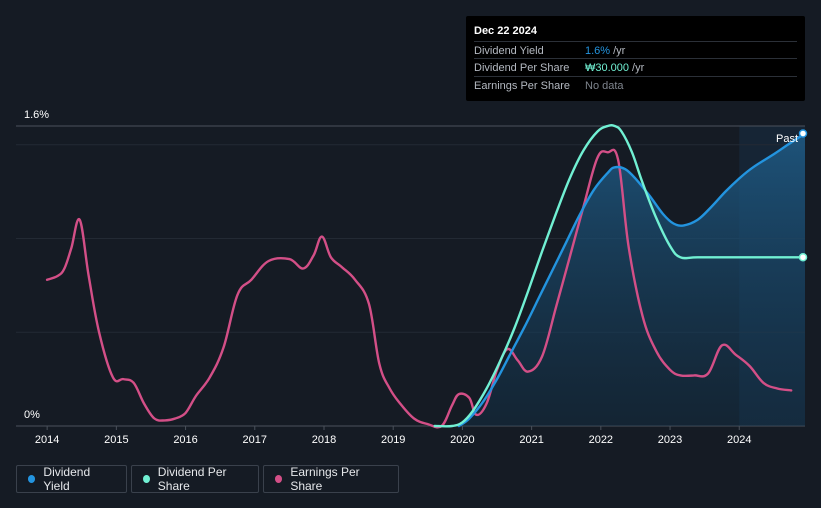 This screenshot has height=508, width=821. What do you see at coordinates (739, 440) in the screenshot?
I see `x-tick-label: 2024` at bounding box center [739, 440].